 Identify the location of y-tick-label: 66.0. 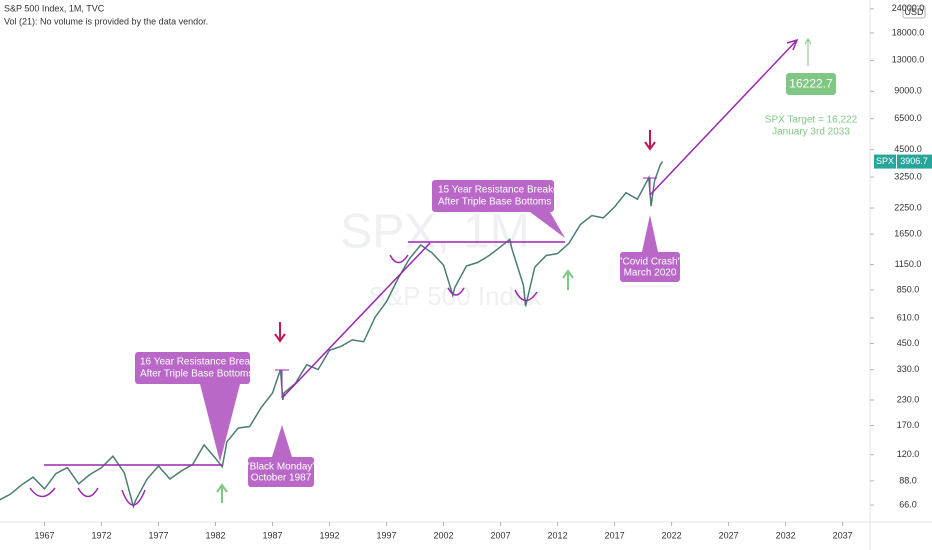
(908, 504).